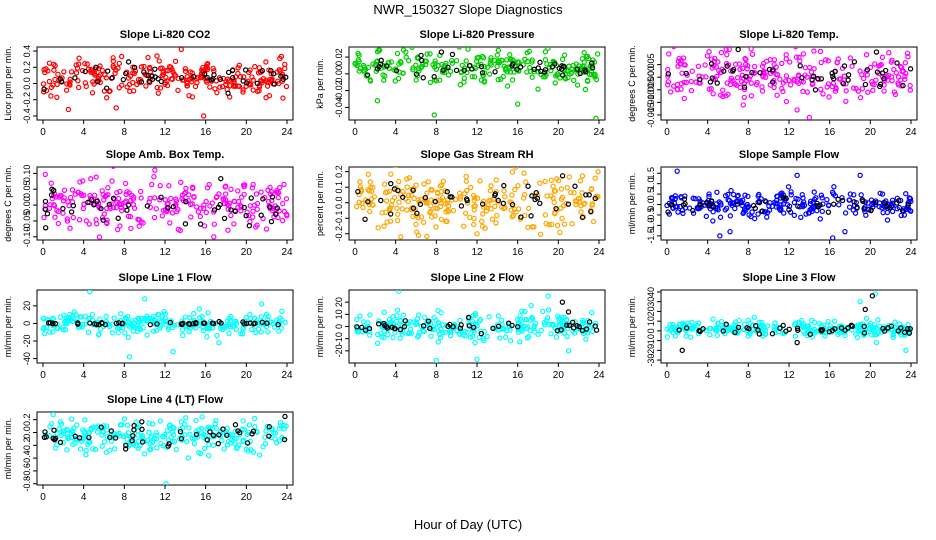 The height and width of the screenshot is (540, 936). I want to click on y-tick-label: 20, so click(339, 302).